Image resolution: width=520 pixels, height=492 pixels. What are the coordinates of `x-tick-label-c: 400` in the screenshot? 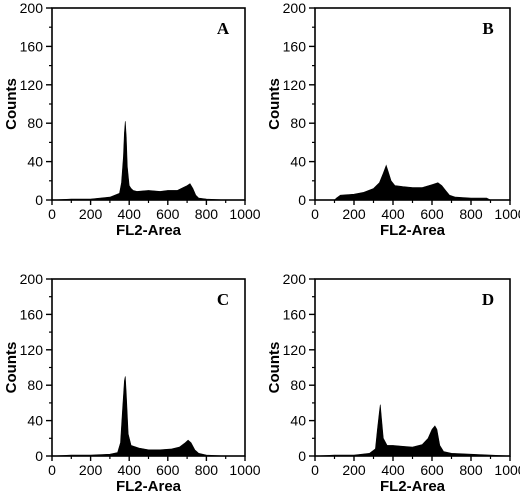 It's located at (130, 470).